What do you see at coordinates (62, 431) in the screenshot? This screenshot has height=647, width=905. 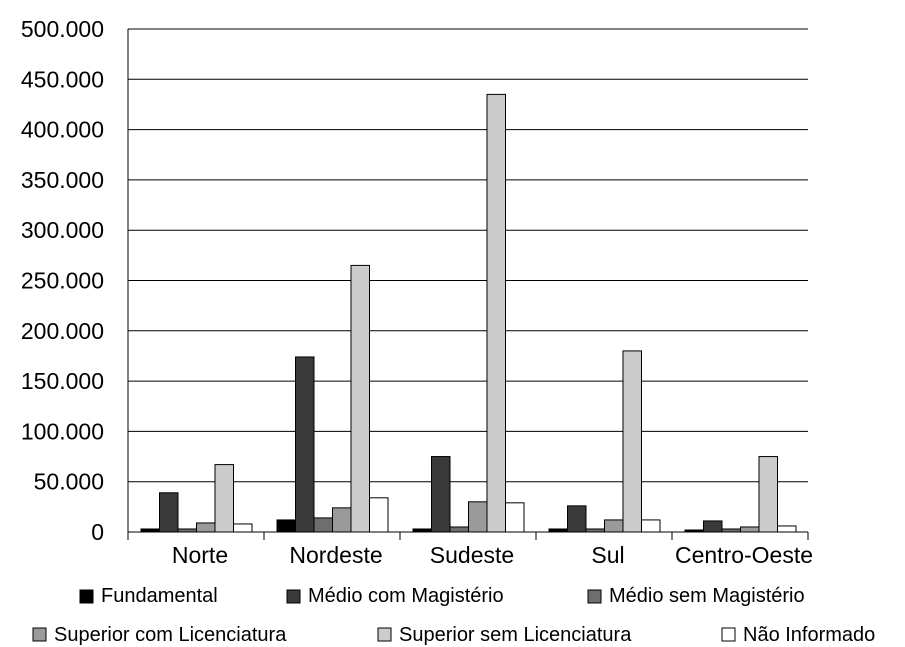 I see `y-tick-label: 100.000` at bounding box center [62, 431].